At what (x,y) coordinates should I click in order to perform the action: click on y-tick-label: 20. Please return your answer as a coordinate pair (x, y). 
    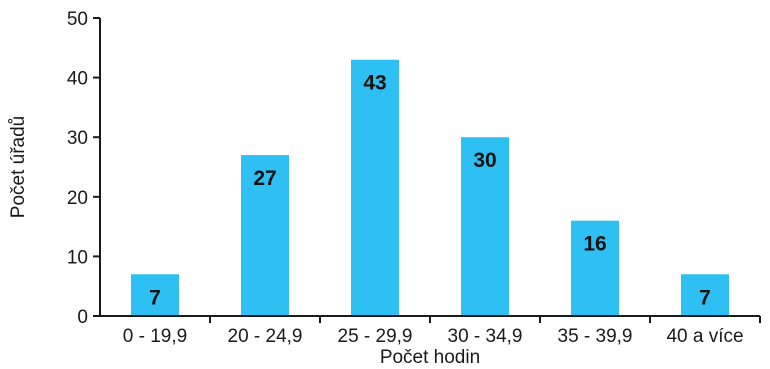
    Looking at the image, I should click on (77, 198).